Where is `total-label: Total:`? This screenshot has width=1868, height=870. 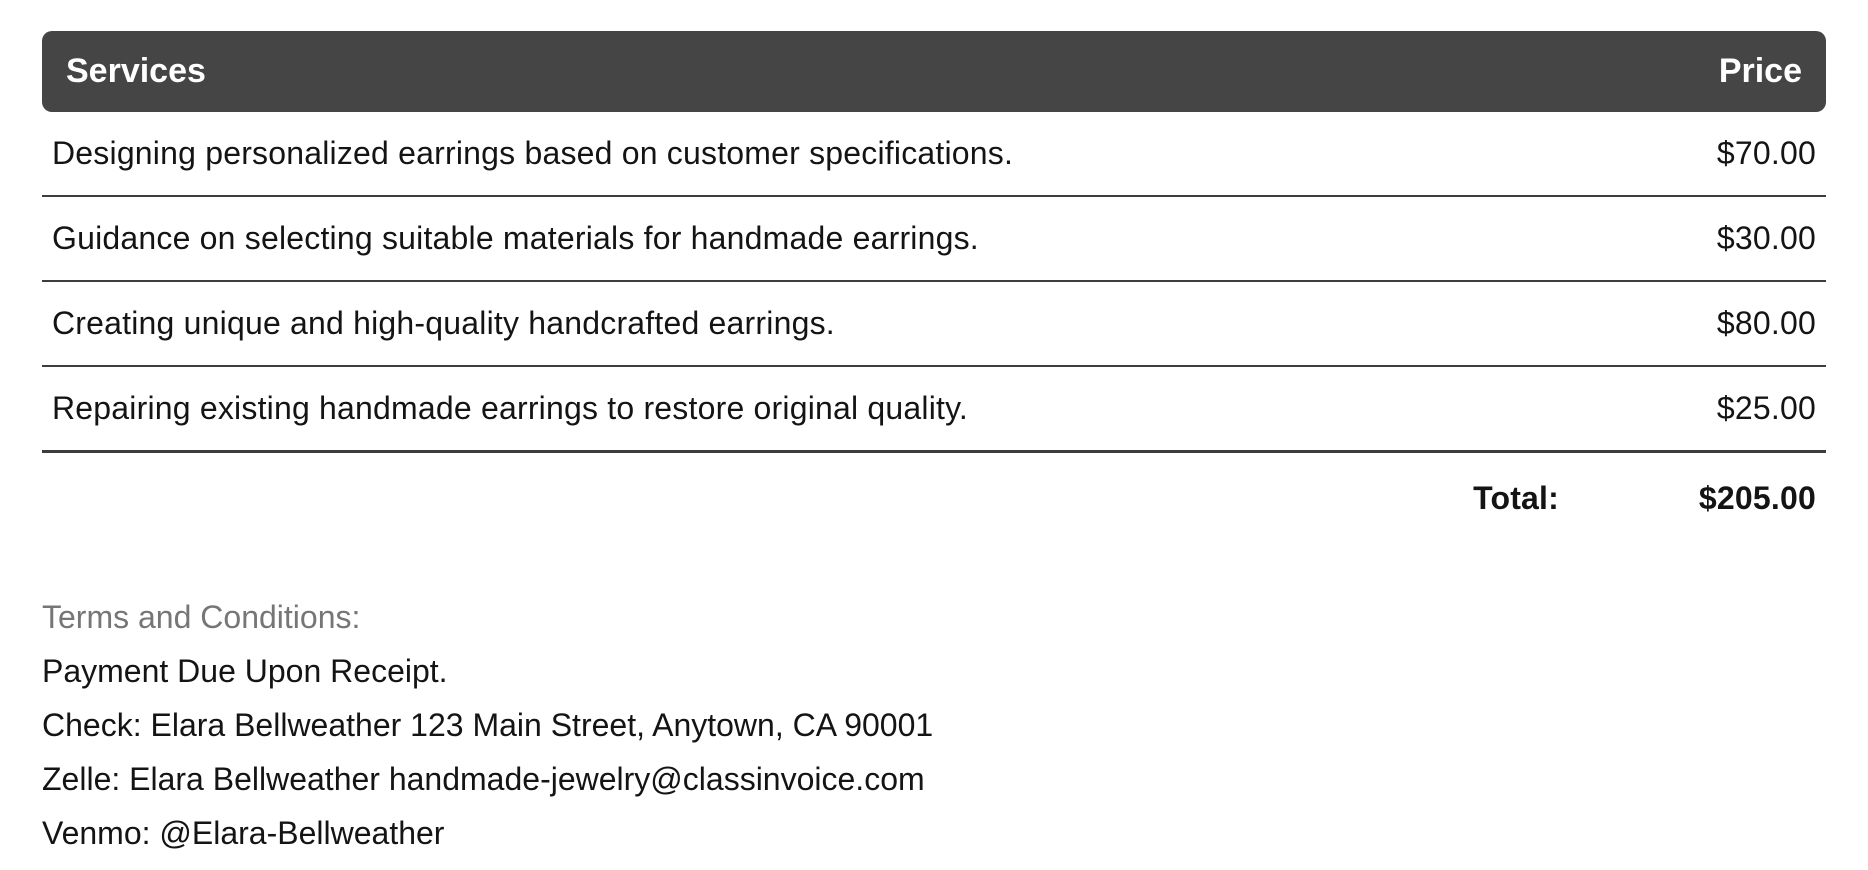 total-label: Total: is located at coordinates (1516, 498).